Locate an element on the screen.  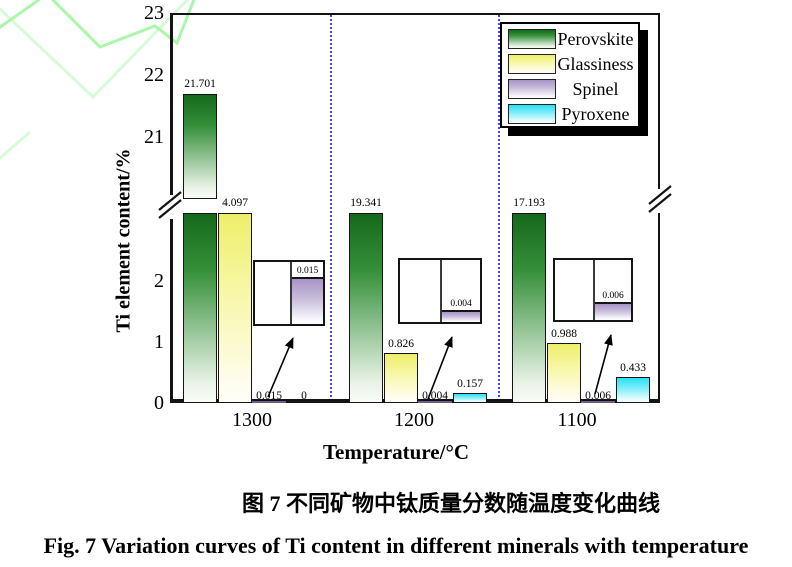
inset-value-label: 0.006 is located at coordinates (613, 296).